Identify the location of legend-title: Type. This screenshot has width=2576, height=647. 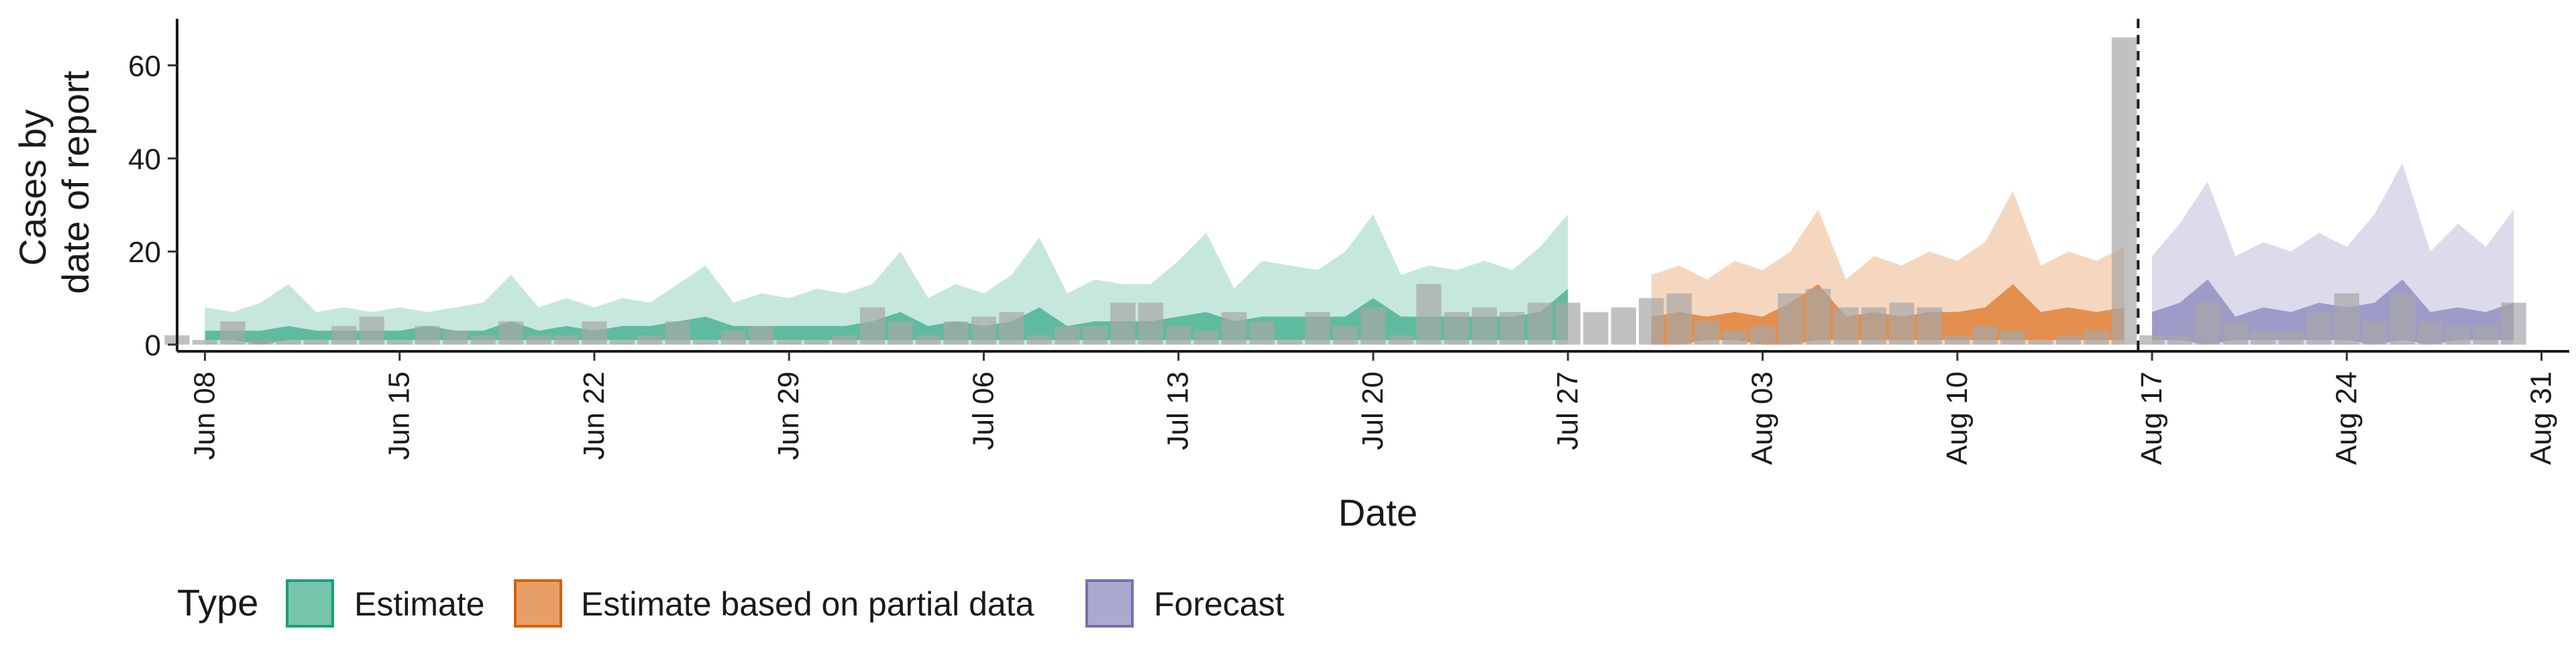
(217, 602).